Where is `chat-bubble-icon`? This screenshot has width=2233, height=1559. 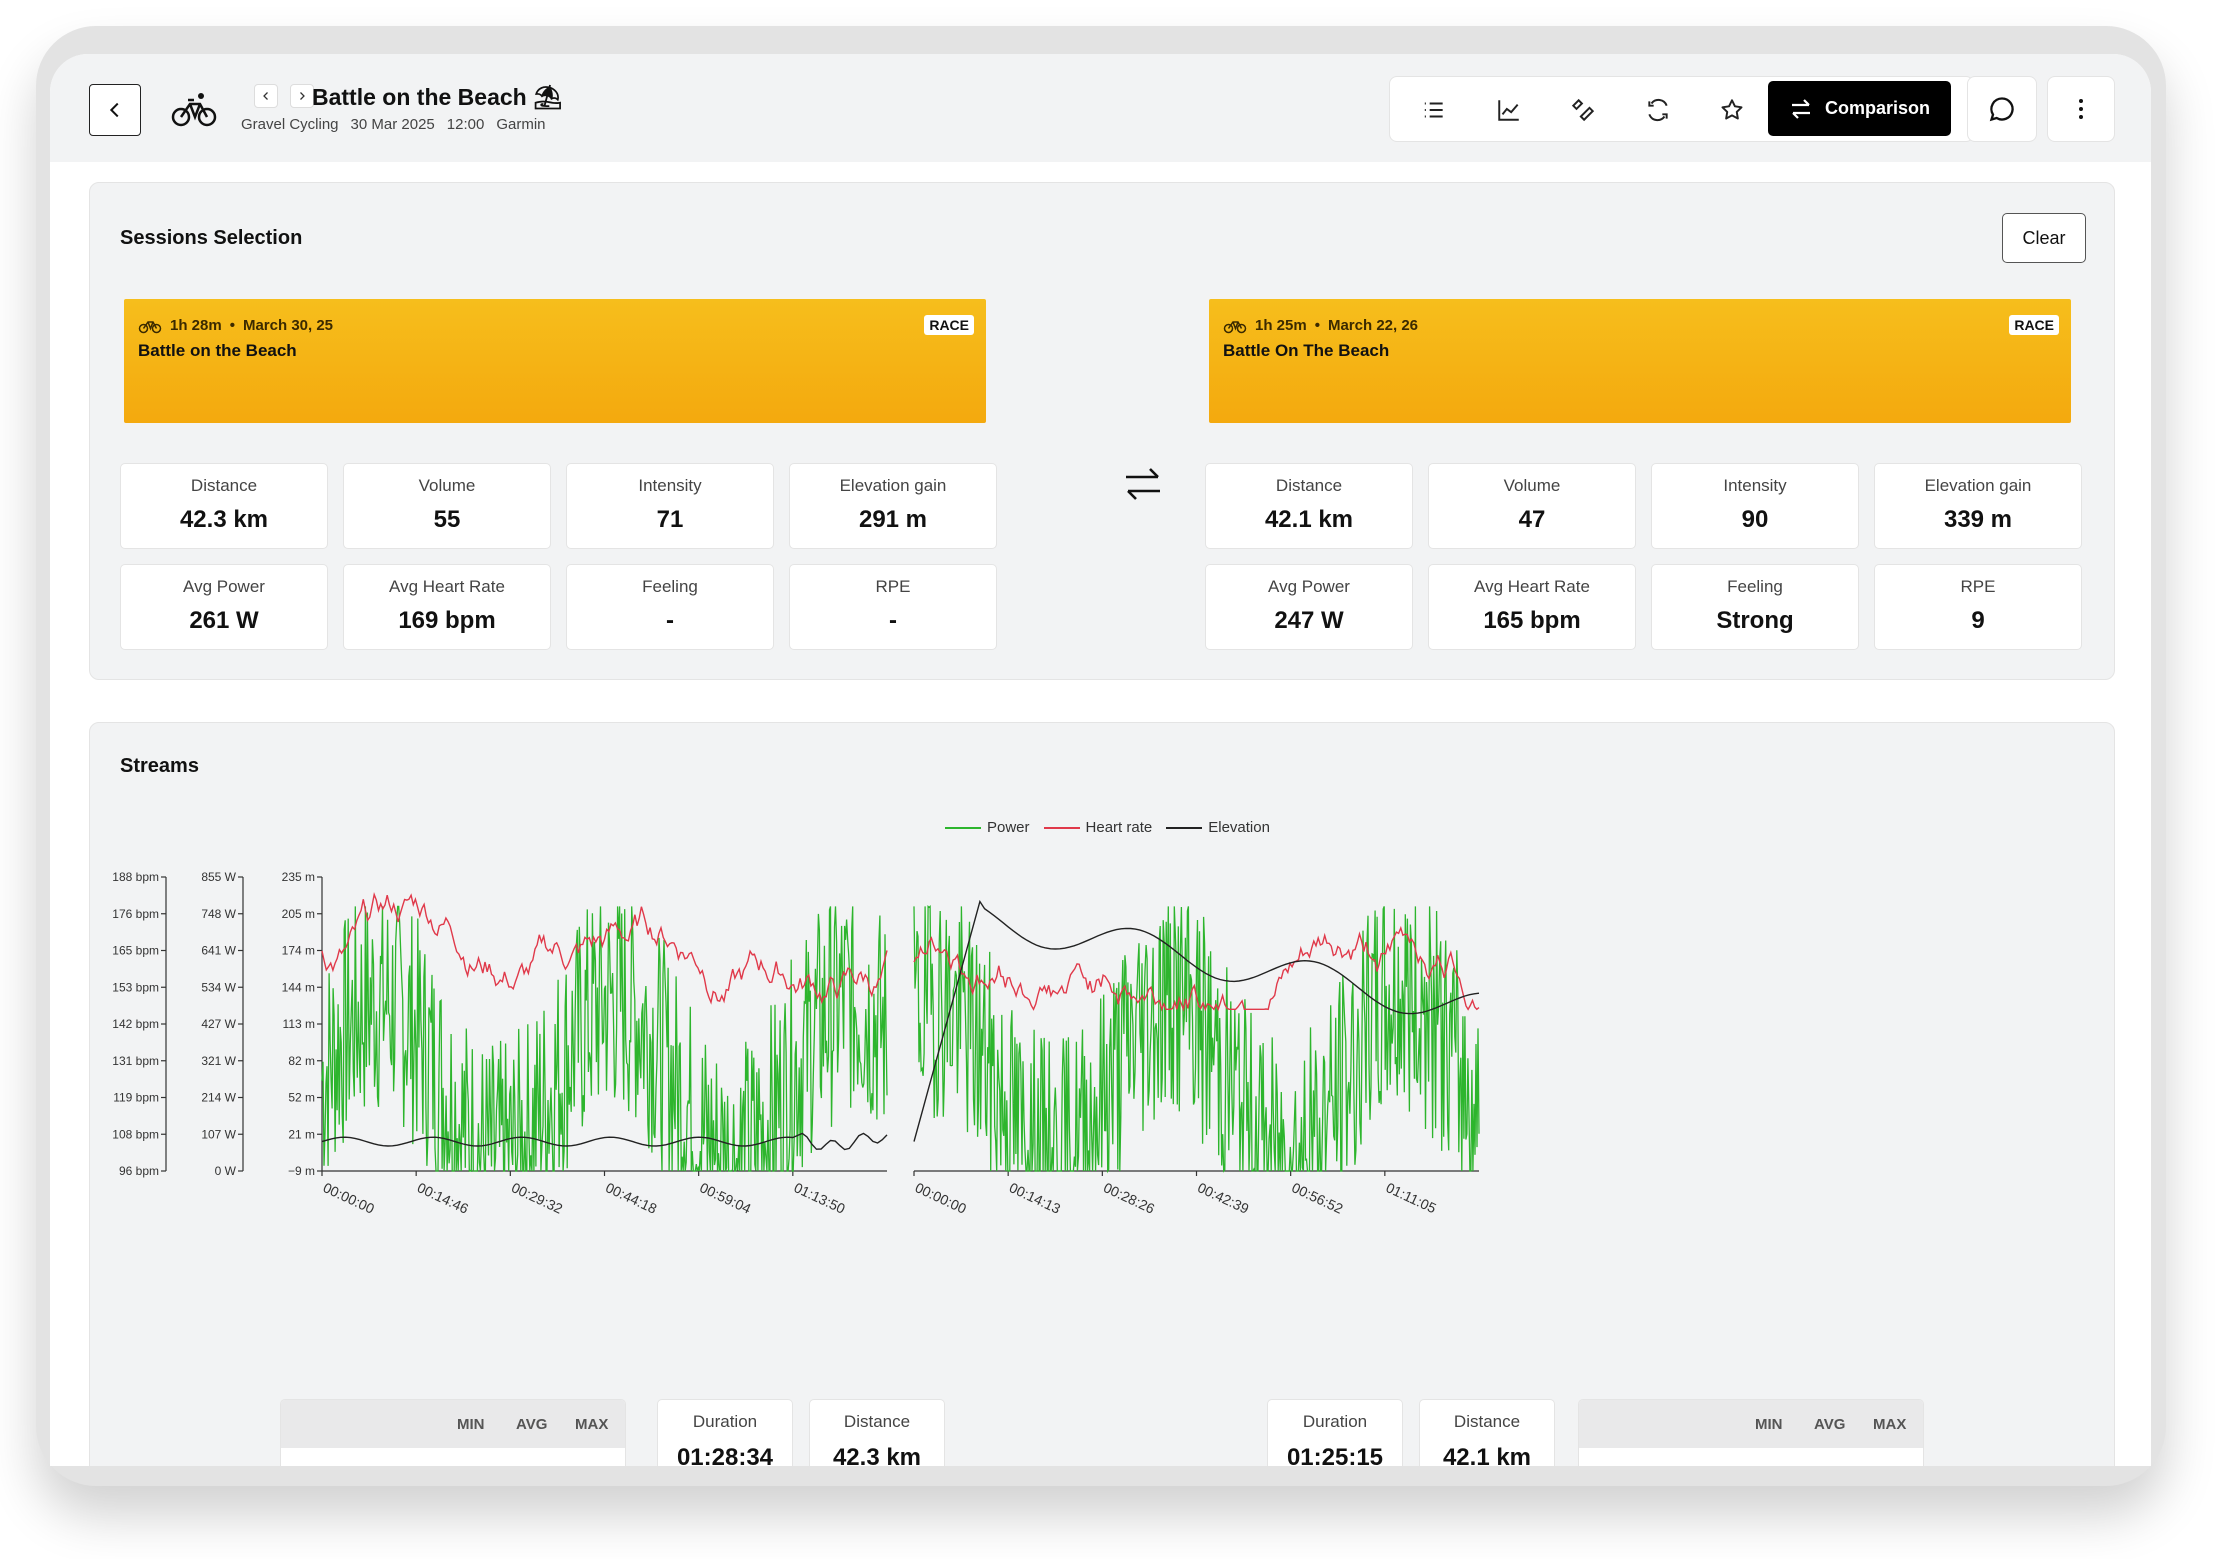
chat-bubble-icon is located at coordinates (2001, 109).